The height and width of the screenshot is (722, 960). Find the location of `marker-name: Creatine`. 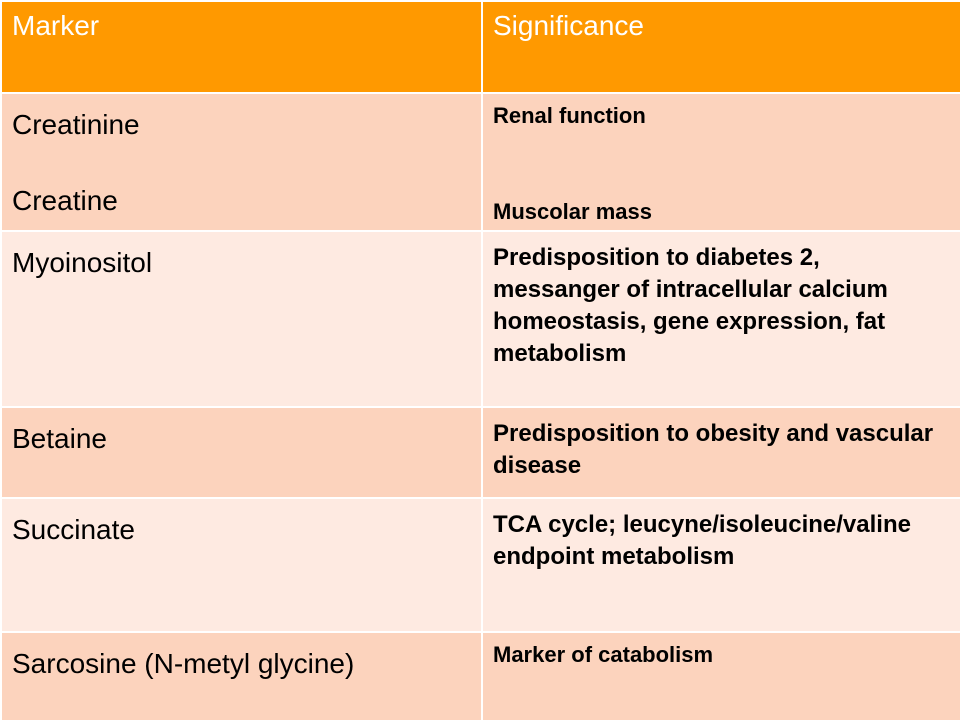

marker-name: Creatine is located at coordinates (65, 200).